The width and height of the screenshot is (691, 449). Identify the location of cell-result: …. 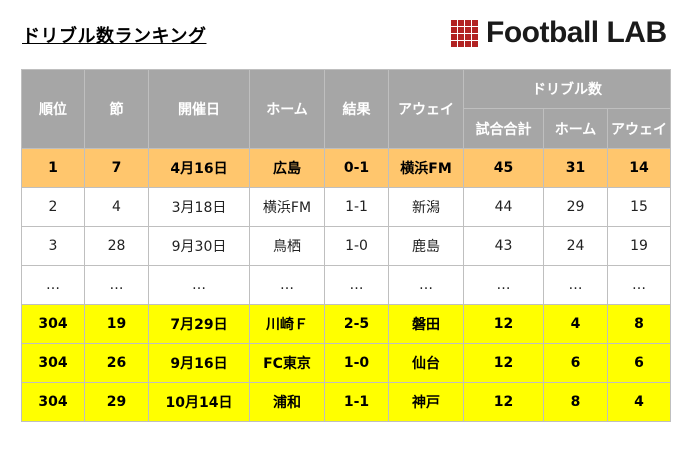
(356, 285).